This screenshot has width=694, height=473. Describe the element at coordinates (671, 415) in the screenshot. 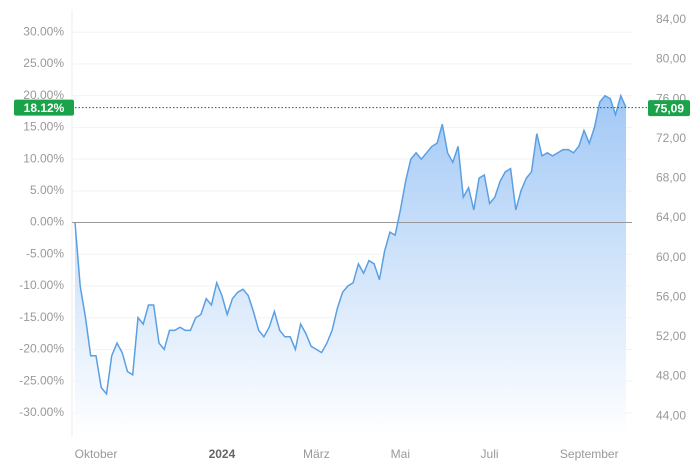

I see `y2-tick-label: 44,00` at that location.